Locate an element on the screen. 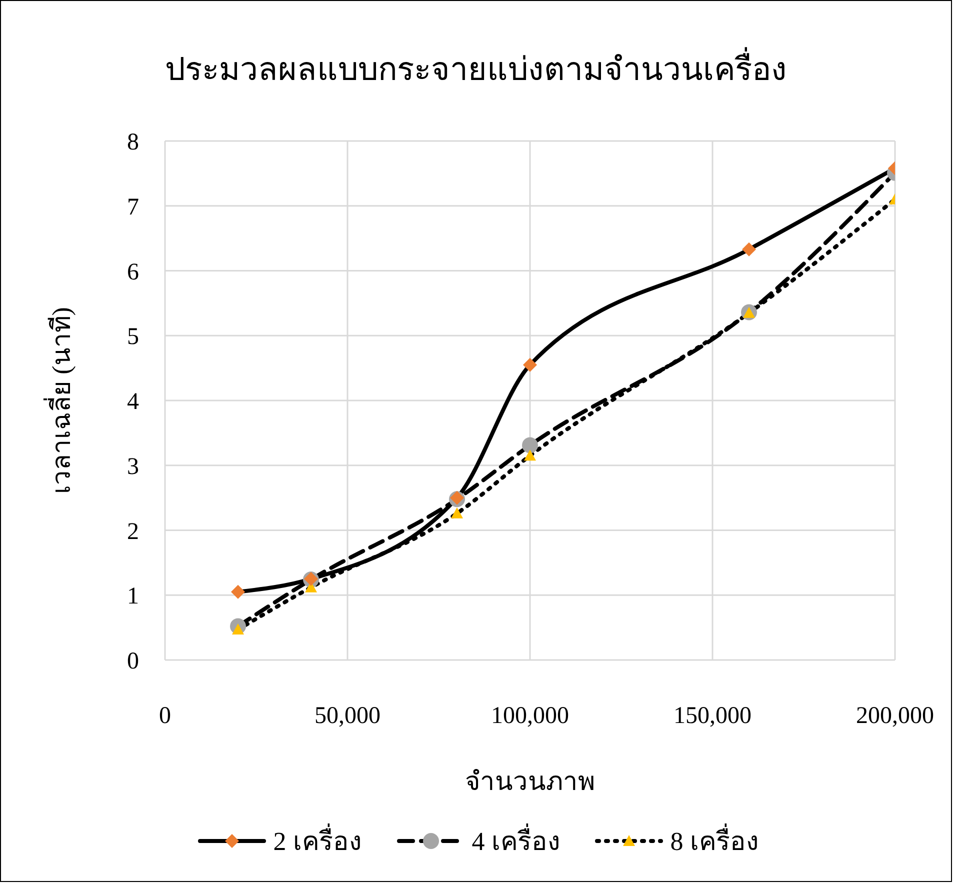  y-tick-label: 7 is located at coordinates (133, 207).